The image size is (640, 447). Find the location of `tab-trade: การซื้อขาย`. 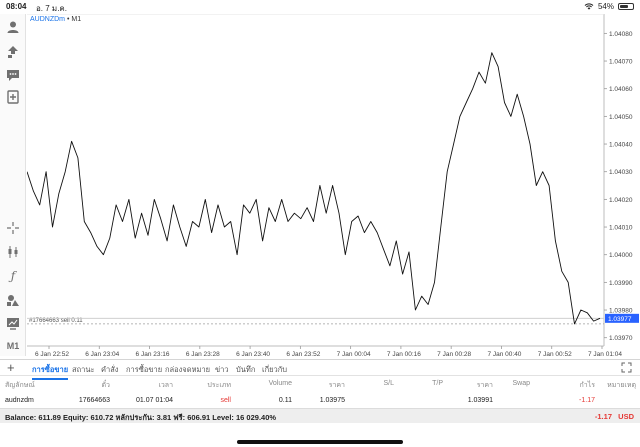

tab-trade: การซื้อขาย is located at coordinates (50, 372).